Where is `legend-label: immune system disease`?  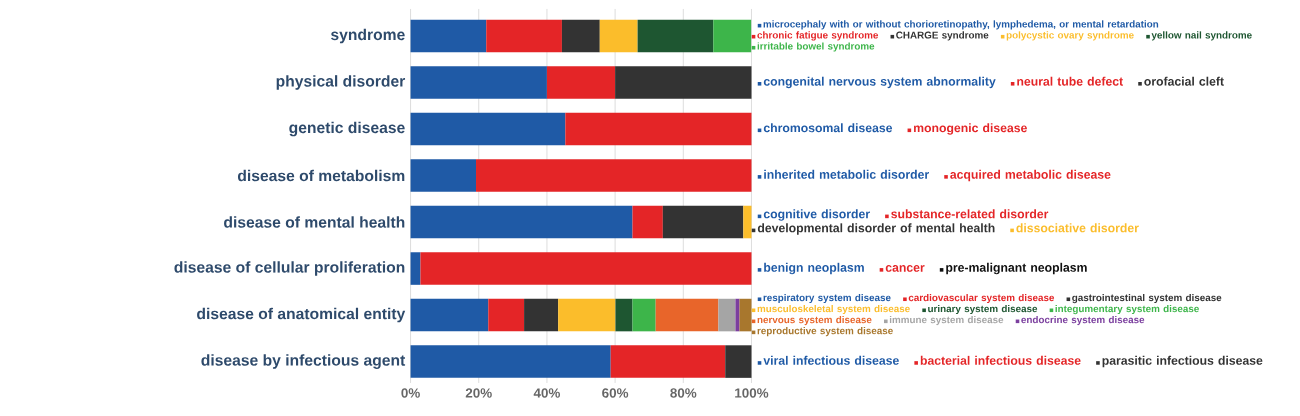
legend-label: immune system disease is located at coordinates (946, 320).